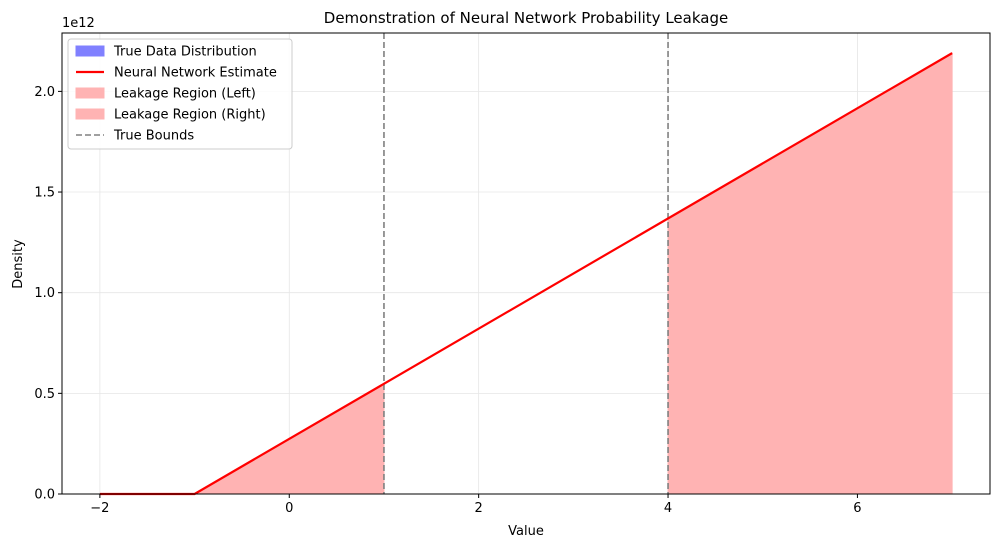 The width and height of the screenshot is (1001, 547). What do you see at coordinates (99, 508) in the screenshot?
I see `x-tick-label: −2` at bounding box center [99, 508].